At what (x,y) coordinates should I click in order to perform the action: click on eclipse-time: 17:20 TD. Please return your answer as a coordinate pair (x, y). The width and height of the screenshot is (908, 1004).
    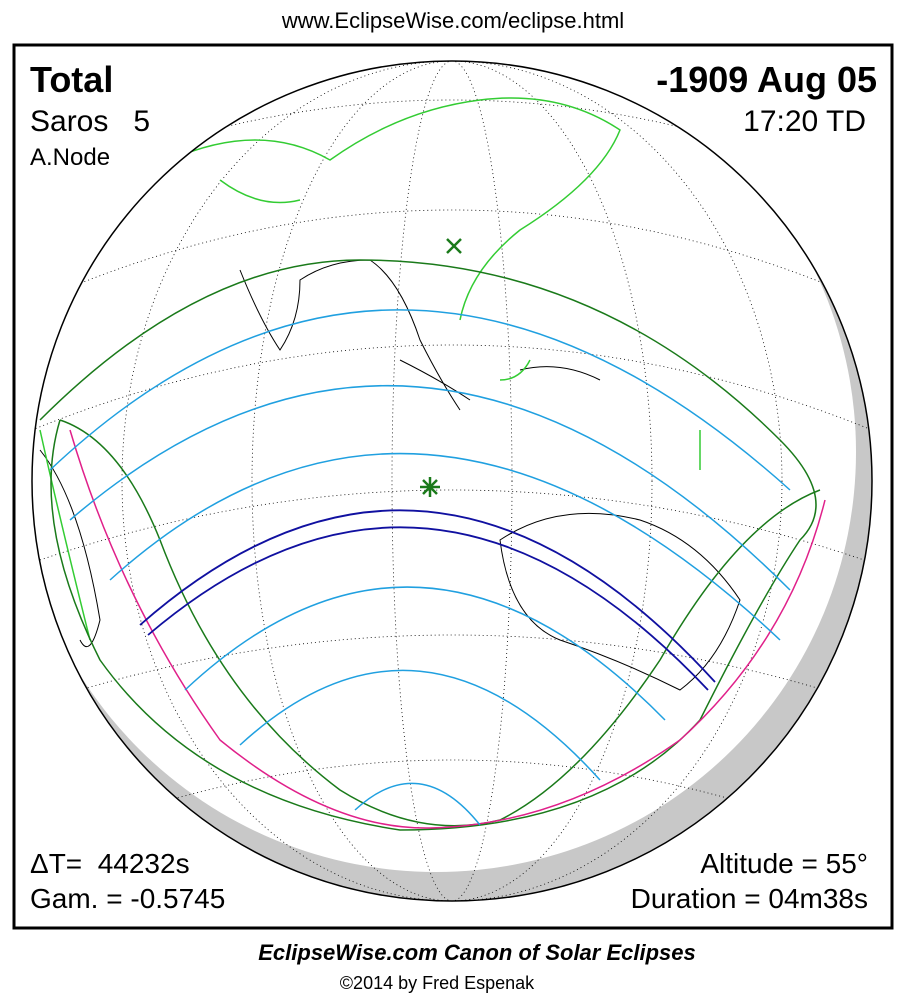
    Looking at the image, I should click on (804, 121).